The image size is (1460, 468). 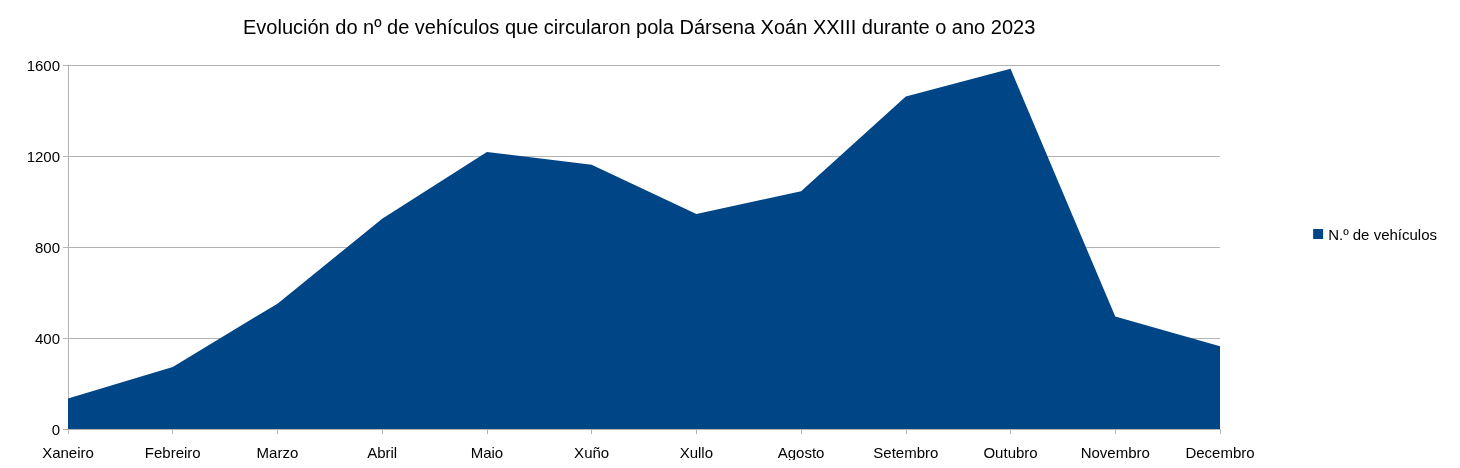 What do you see at coordinates (55, 429) in the screenshot?
I see `y-tick-label: 0` at bounding box center [55, 429].